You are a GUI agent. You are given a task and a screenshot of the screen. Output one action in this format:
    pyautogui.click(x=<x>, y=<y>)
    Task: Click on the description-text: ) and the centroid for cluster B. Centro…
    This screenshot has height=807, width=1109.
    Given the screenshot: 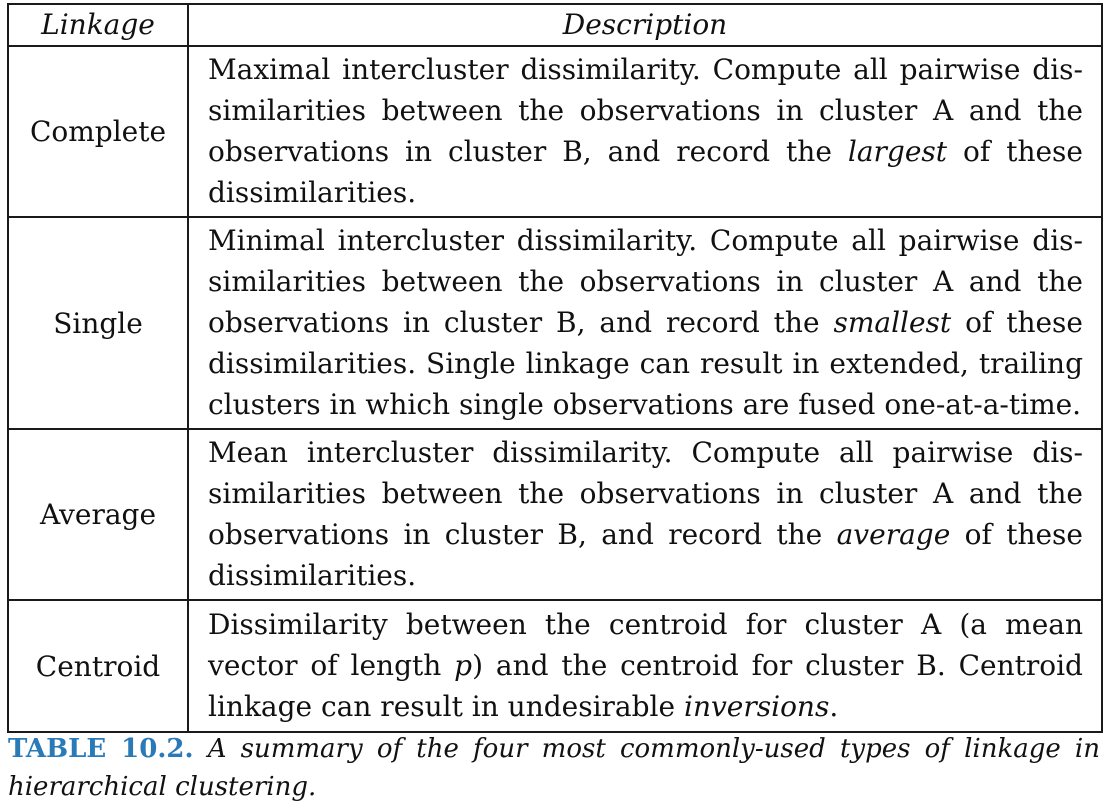 What is the action you would take?
    pyautogui.click(x=645, y=686)
    